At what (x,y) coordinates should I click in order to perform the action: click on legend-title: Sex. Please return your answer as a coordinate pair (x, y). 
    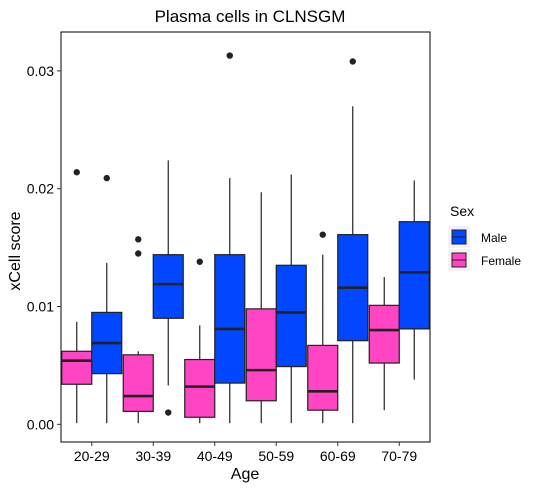
    Looking at the image, I should click on (462, 211).